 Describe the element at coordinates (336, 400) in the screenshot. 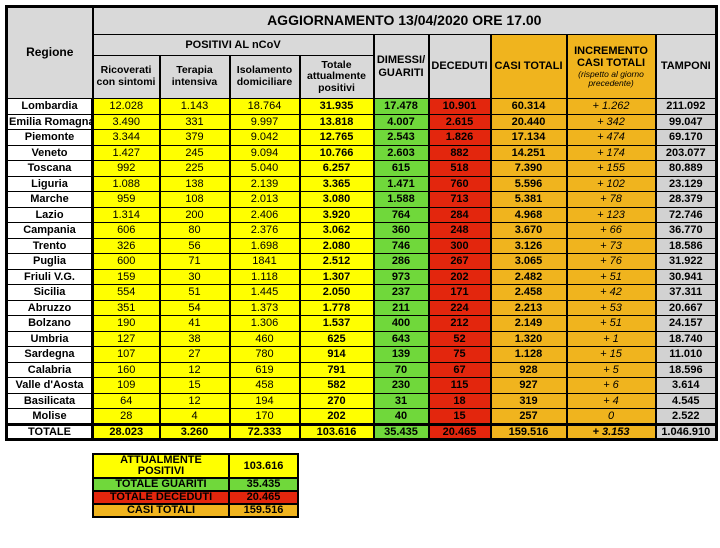

I see `totale-positivi-cell: 270` at that location.